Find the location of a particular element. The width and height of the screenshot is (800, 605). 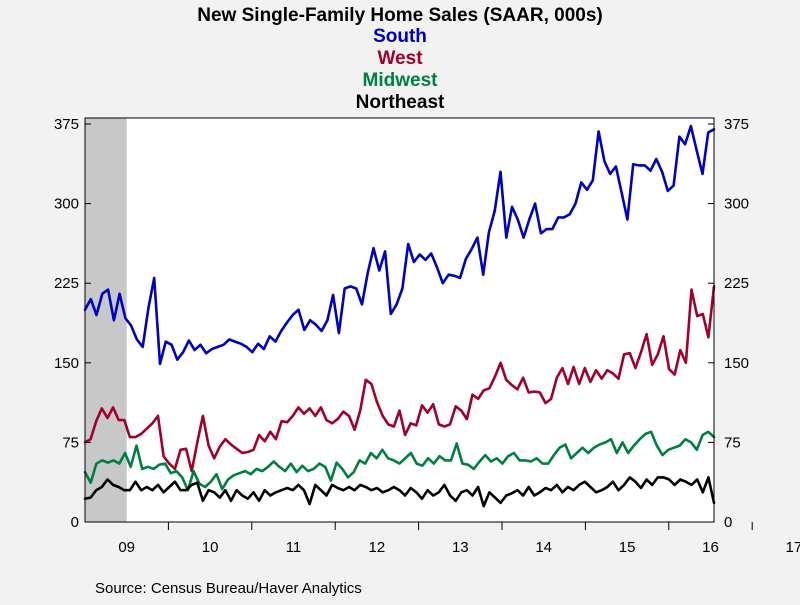

x-tick-label: 11 is located at coordinates (294, 547).